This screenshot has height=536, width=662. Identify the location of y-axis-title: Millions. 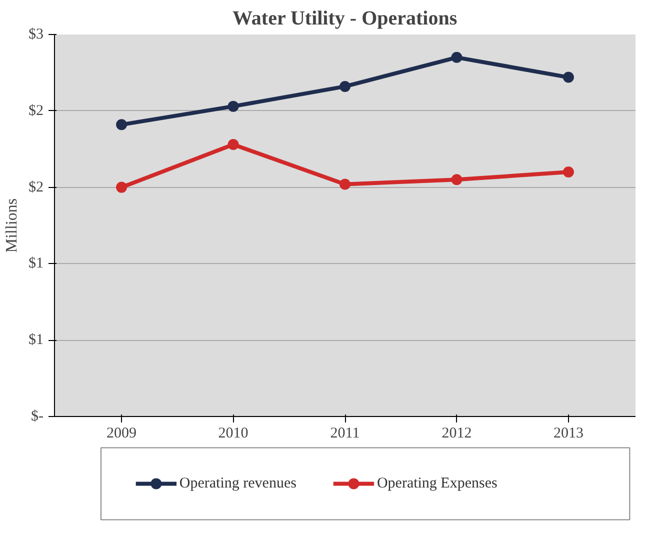
(12, 225).